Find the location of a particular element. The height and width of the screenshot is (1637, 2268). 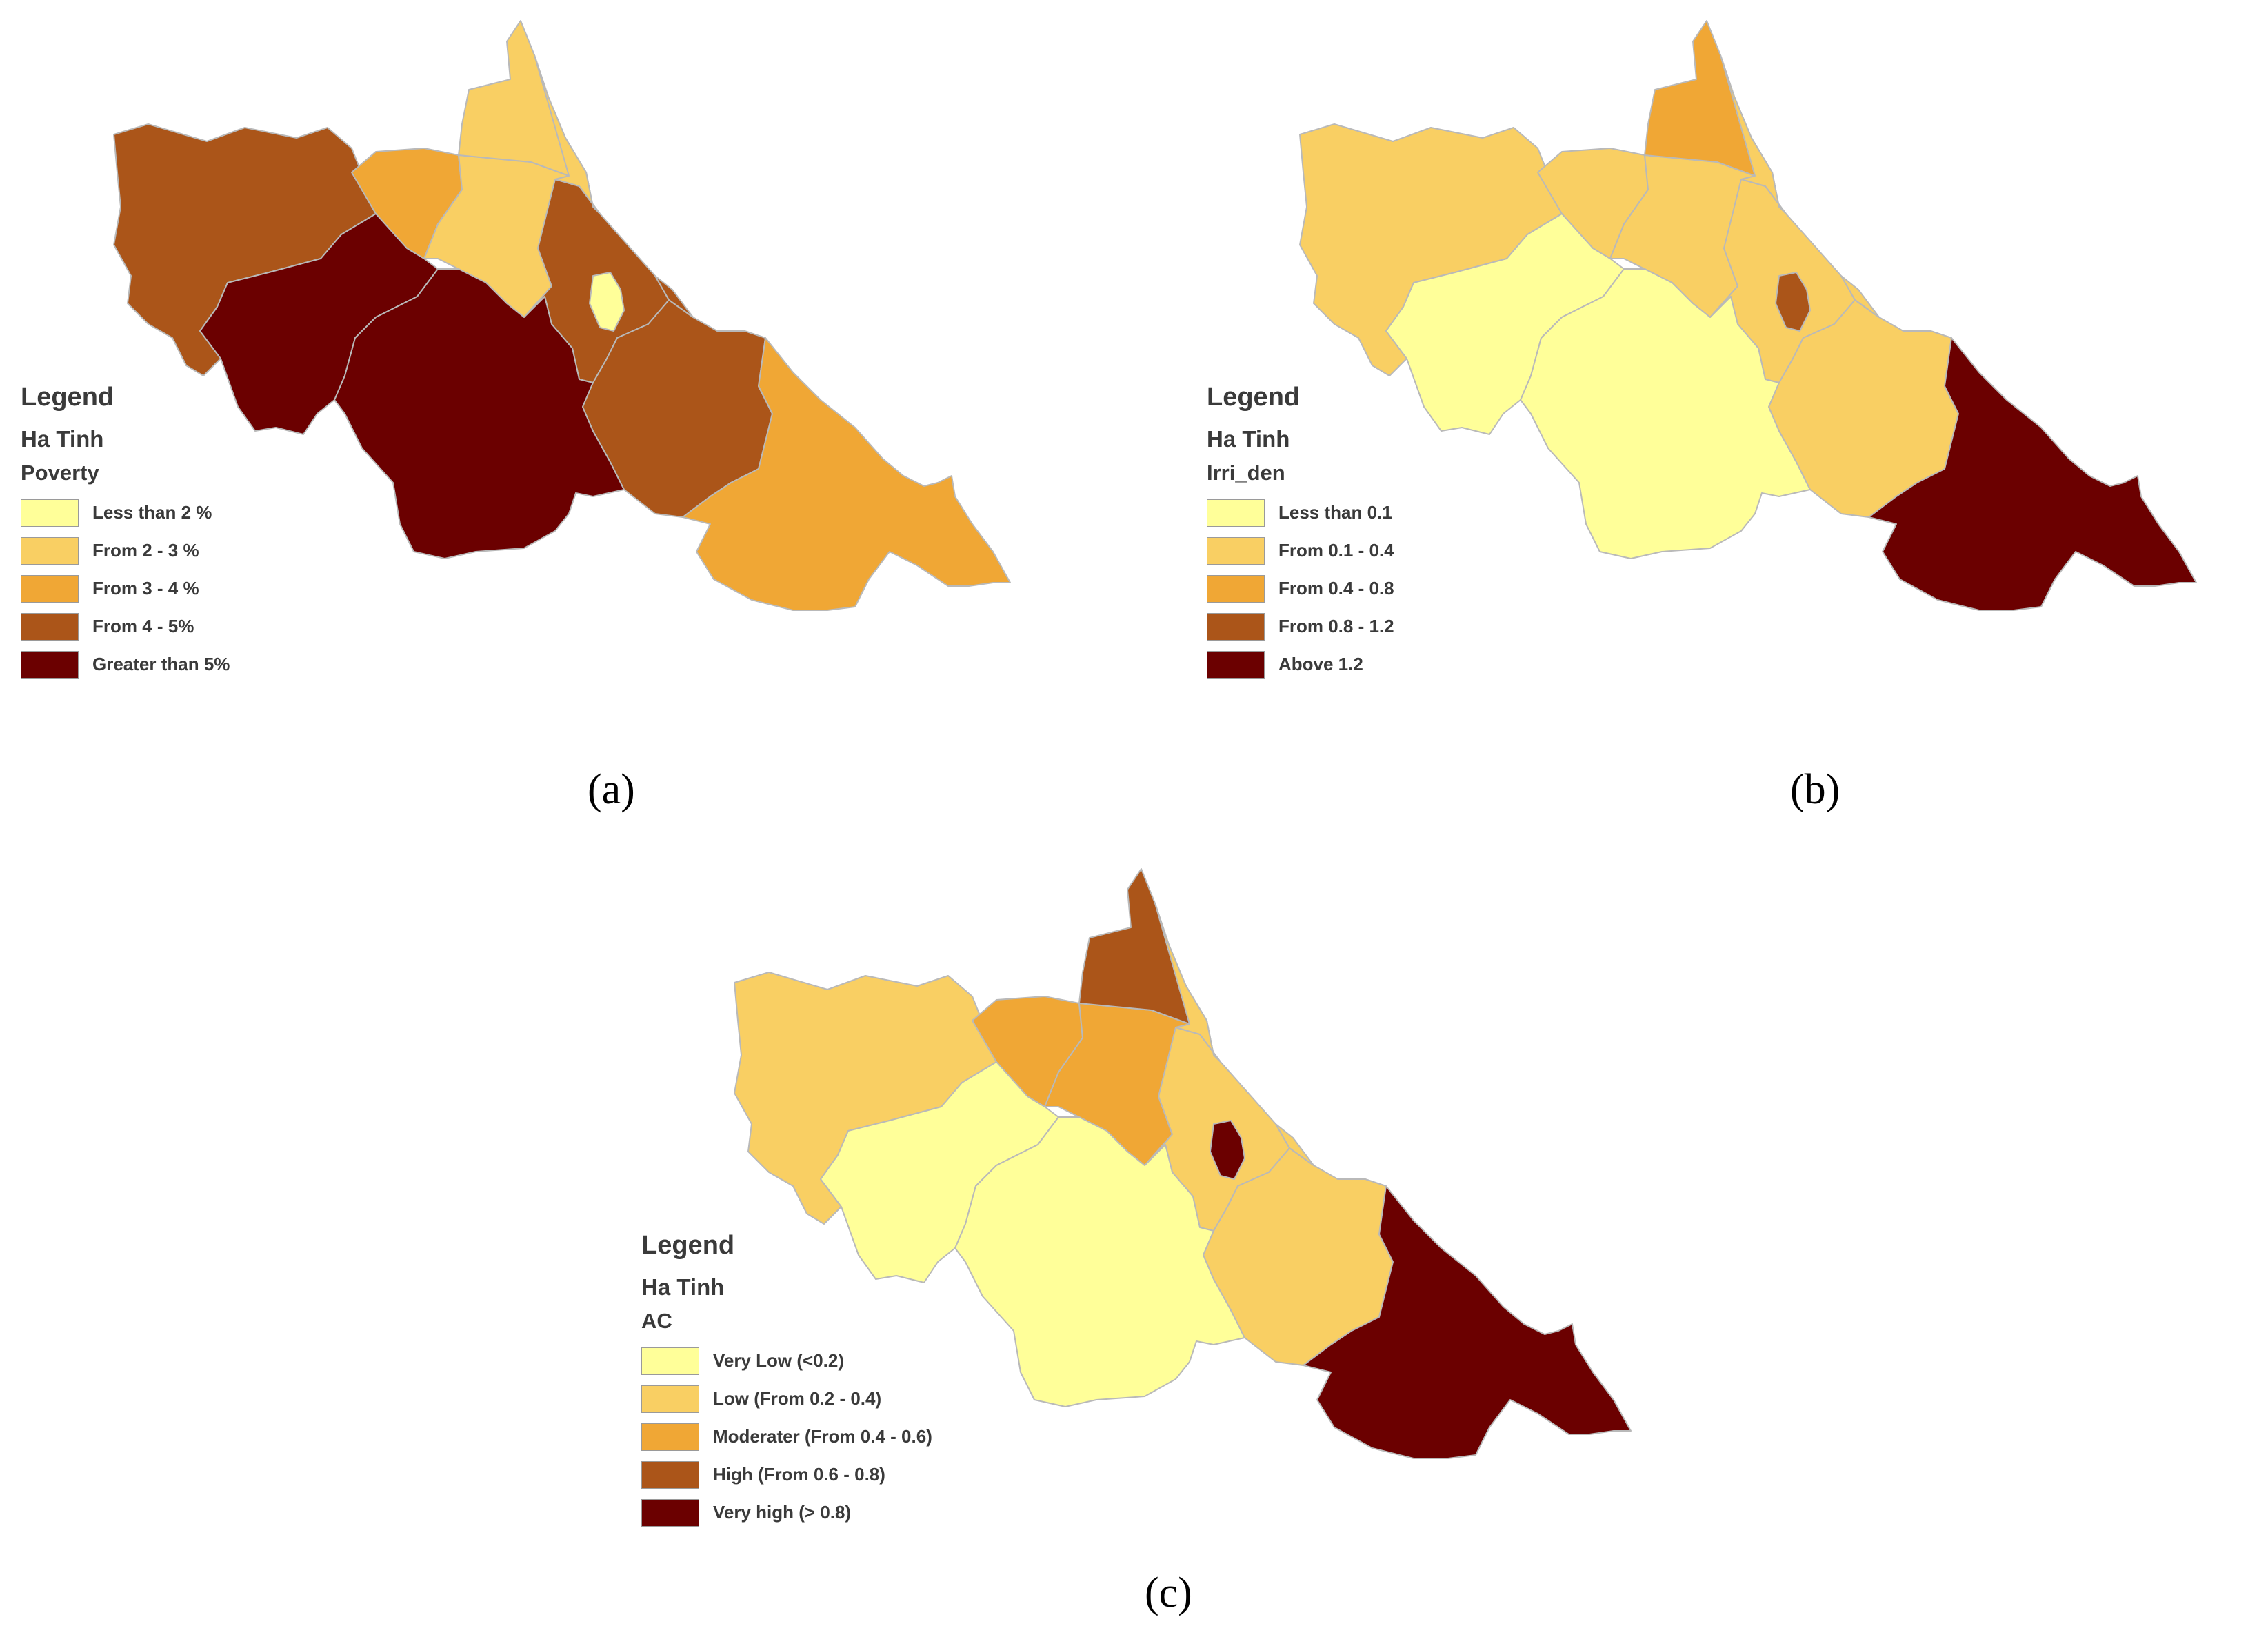

ha-tinh-map-ac is located at coordinates (1183, 1163).